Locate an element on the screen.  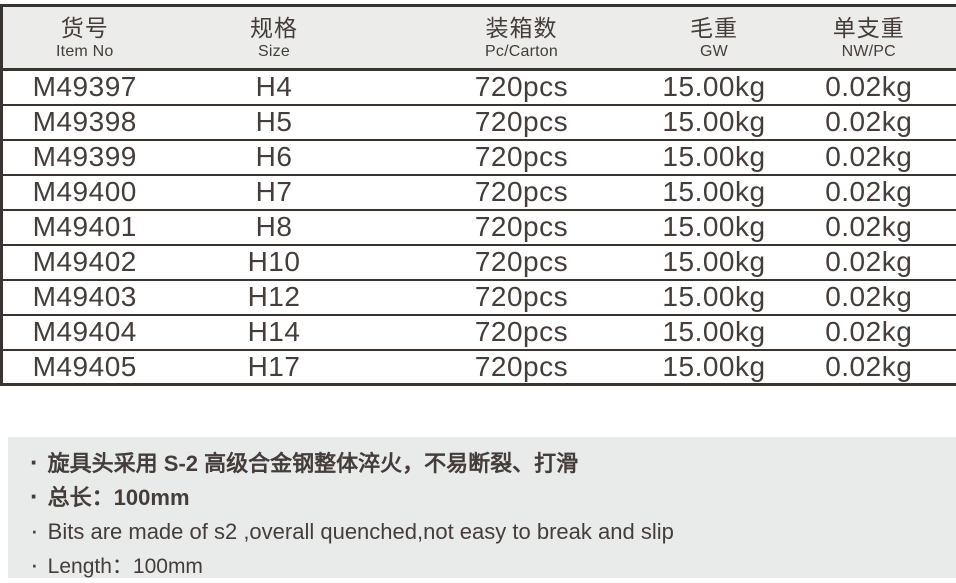
cell-size: H4 is located at coordinates (274, 87).